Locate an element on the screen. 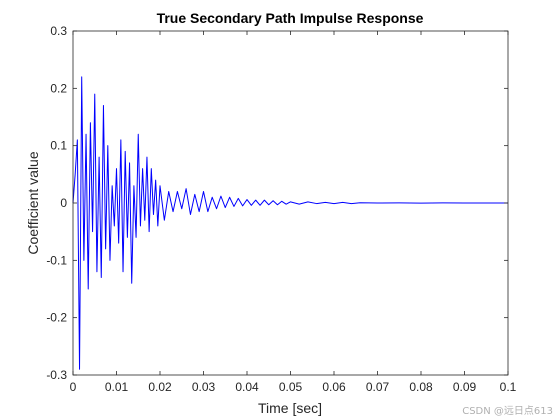 The height and width of the screenshot is (420, 560). x-tick-label: 0.02 is located at coordinates (160, 387).